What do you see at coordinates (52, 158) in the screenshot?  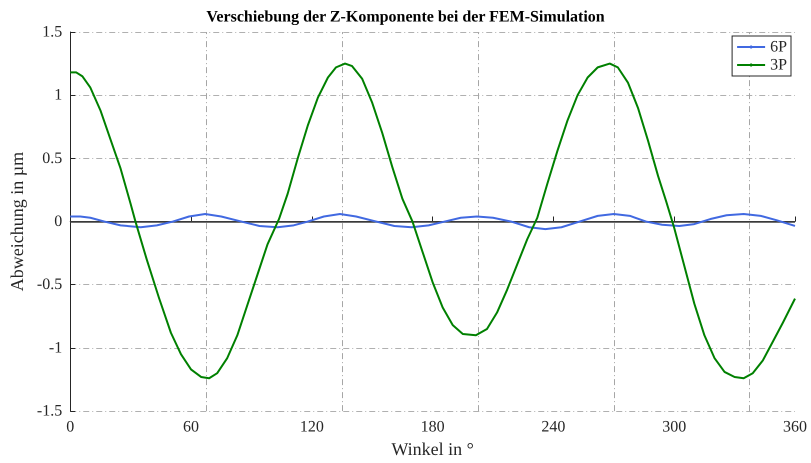 I see `y-tick-label: 0.5` at bounding box center [52, 158].